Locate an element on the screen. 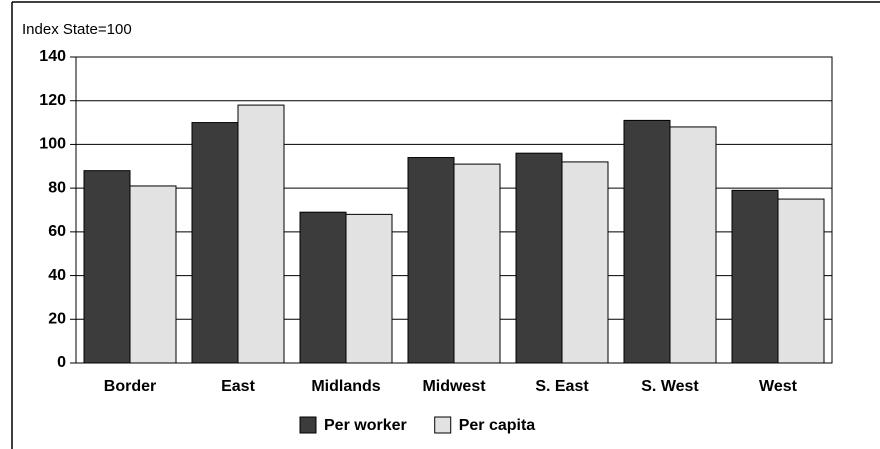 The width and height of the screenshot is (880, 449). y-tick-label: 40 is located at coordinates (57, 275).